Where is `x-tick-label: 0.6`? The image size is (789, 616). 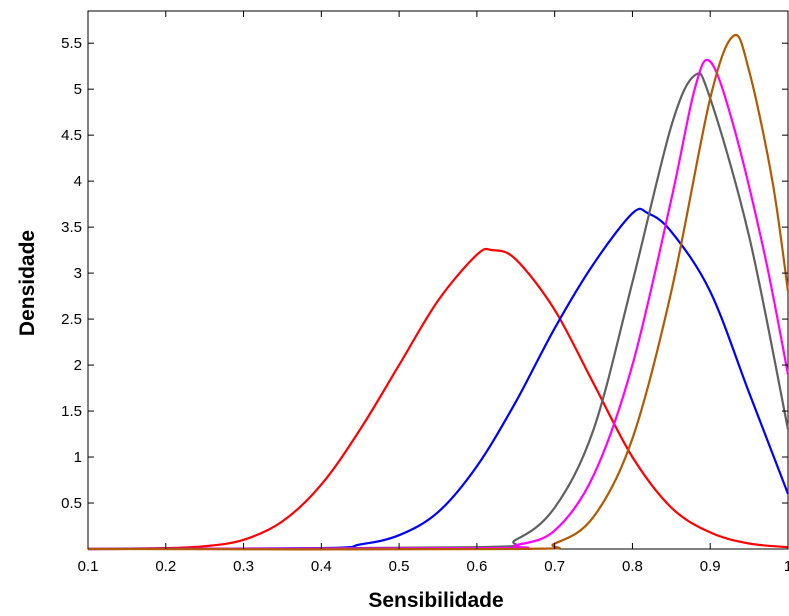 x-tick-label: 0.6 is located at coordinates (476, 566).